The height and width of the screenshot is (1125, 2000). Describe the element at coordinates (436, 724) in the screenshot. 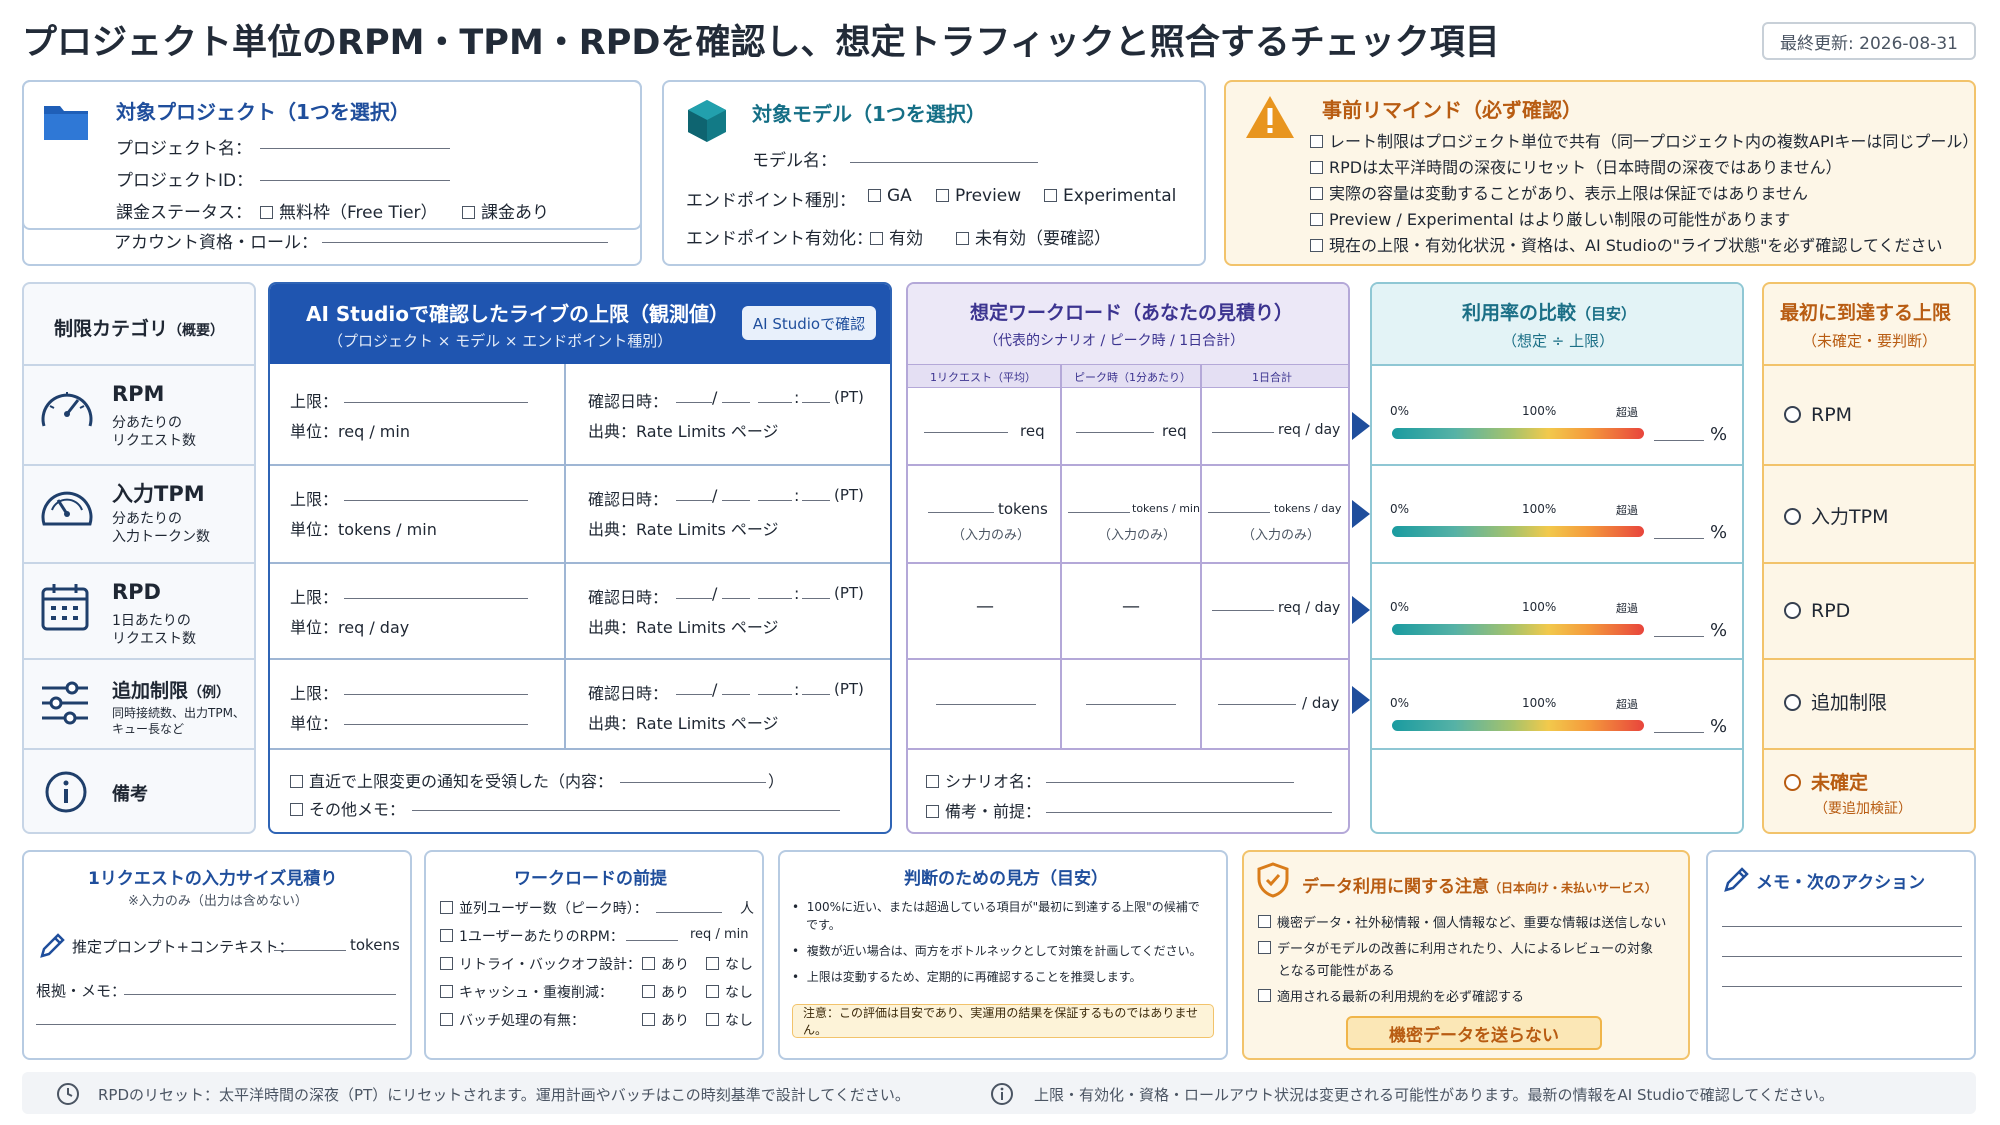

I see `unit-field` at that location.